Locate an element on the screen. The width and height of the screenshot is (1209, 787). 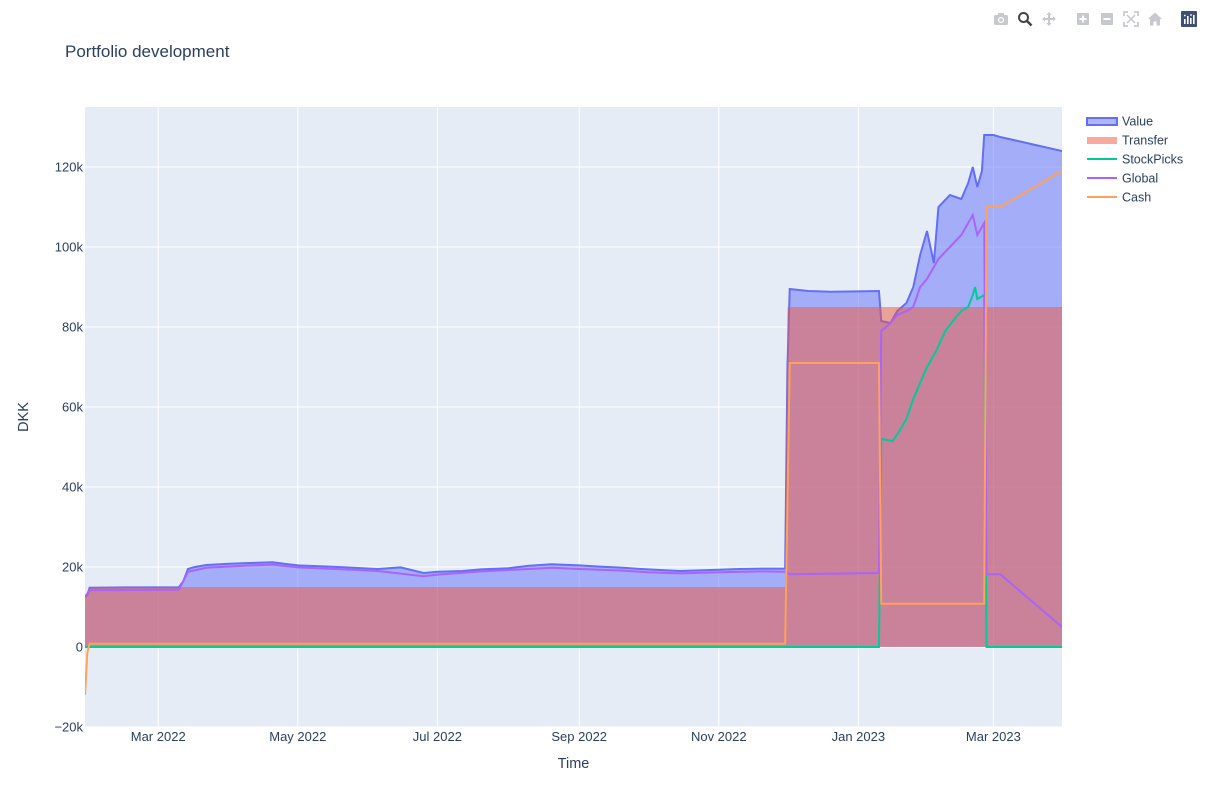
plotly-logo-button is located at coordinates (1189, 19).